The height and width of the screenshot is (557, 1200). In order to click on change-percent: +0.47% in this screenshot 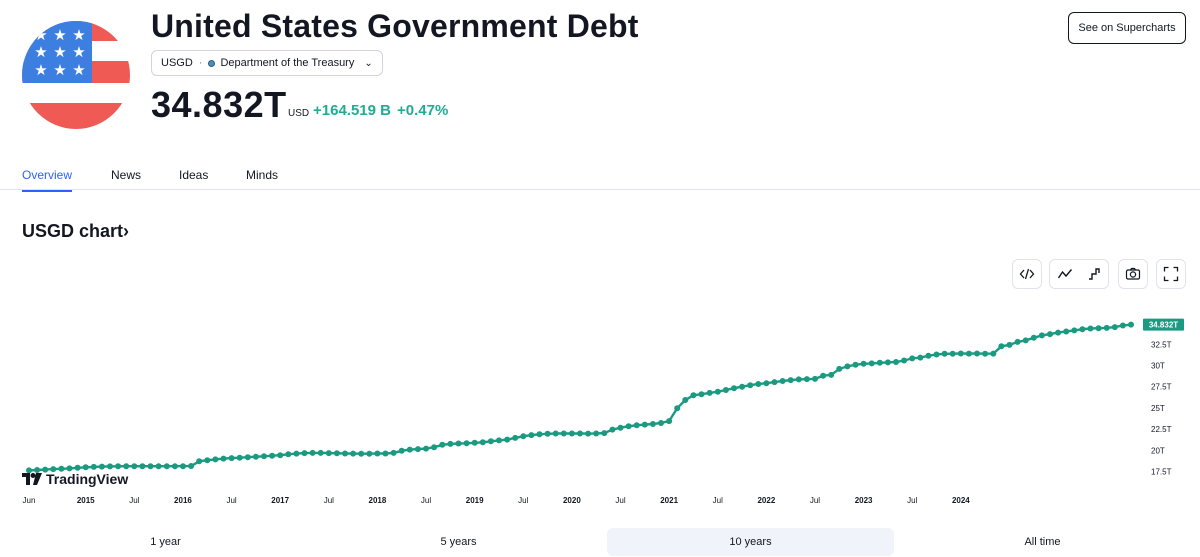, I will do `click(422, 110)`.